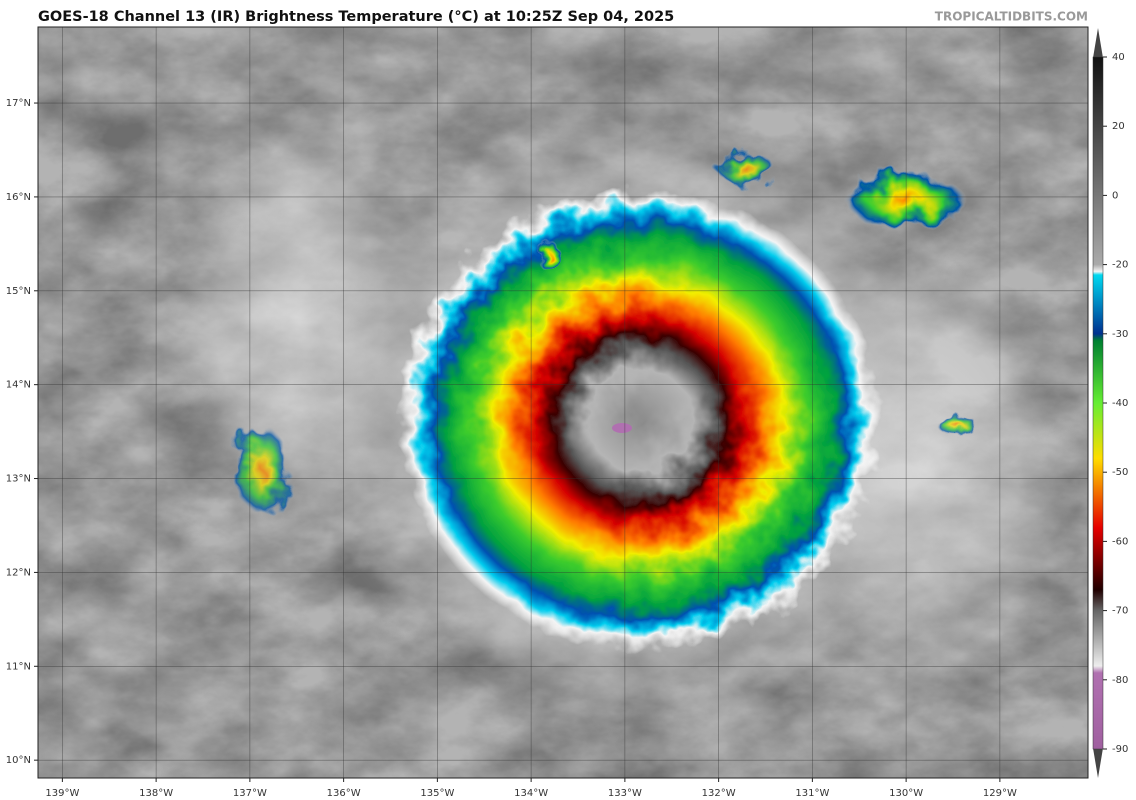 The image size is (1136, 800). Describe the element at coordinates (18, 666) in the screenshot. I see `lat-label: 11°N` at that location.